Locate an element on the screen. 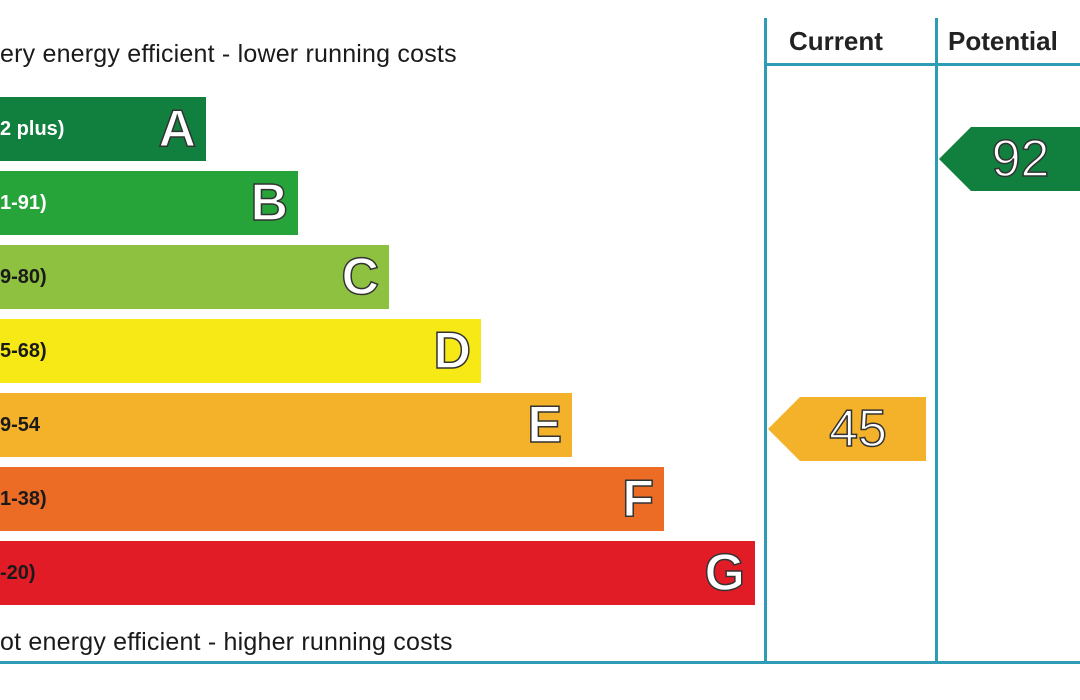 This screenshot has width=1080, height=700. band-g: -20) G is located at coordinates (377, 573).